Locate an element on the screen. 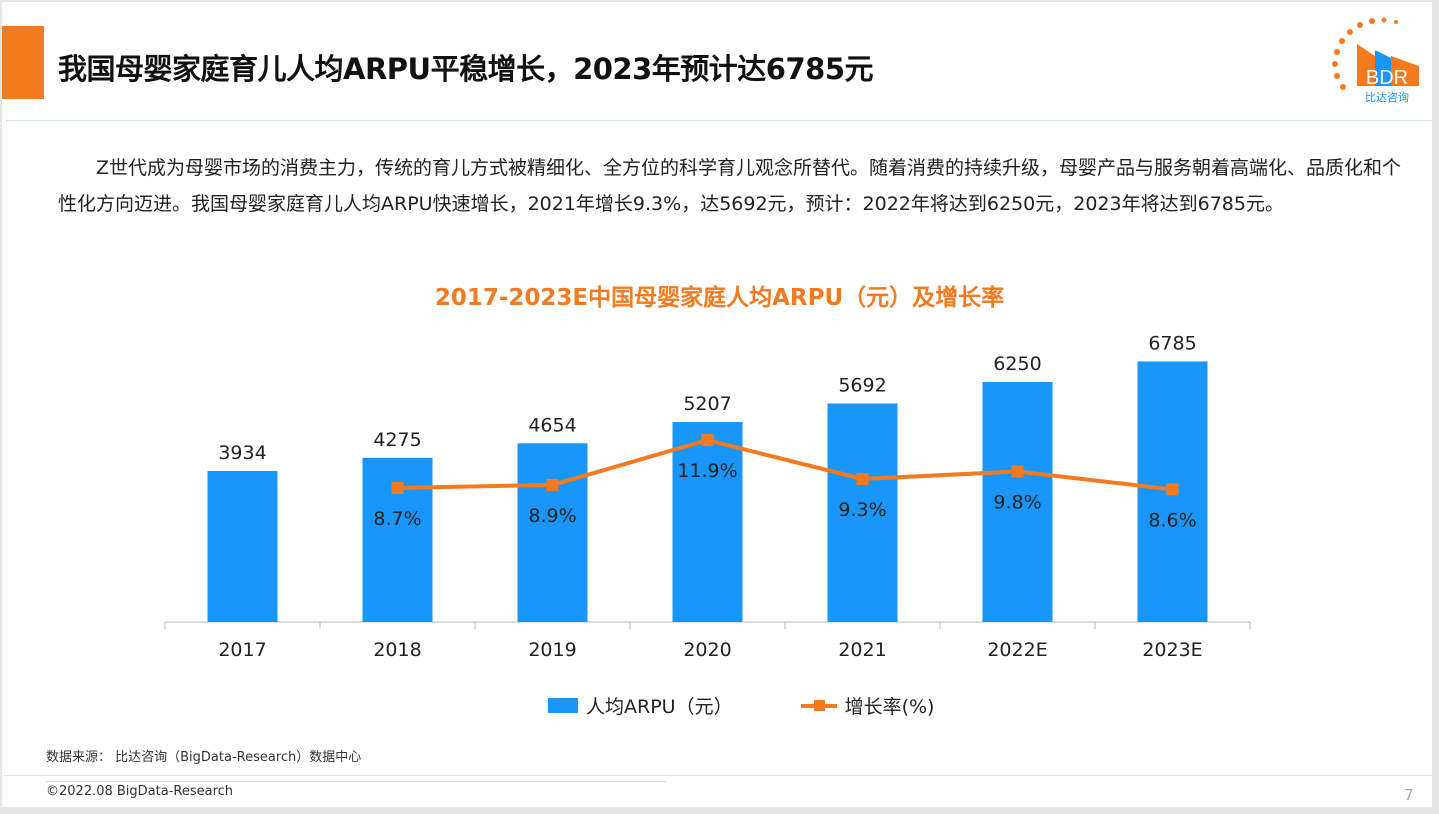 The width and height of the screenshot is (1439, 814). data-source: 数据来源： 比达咨询（BigData-Research）数据中心 is located at coordinates (204, 757).